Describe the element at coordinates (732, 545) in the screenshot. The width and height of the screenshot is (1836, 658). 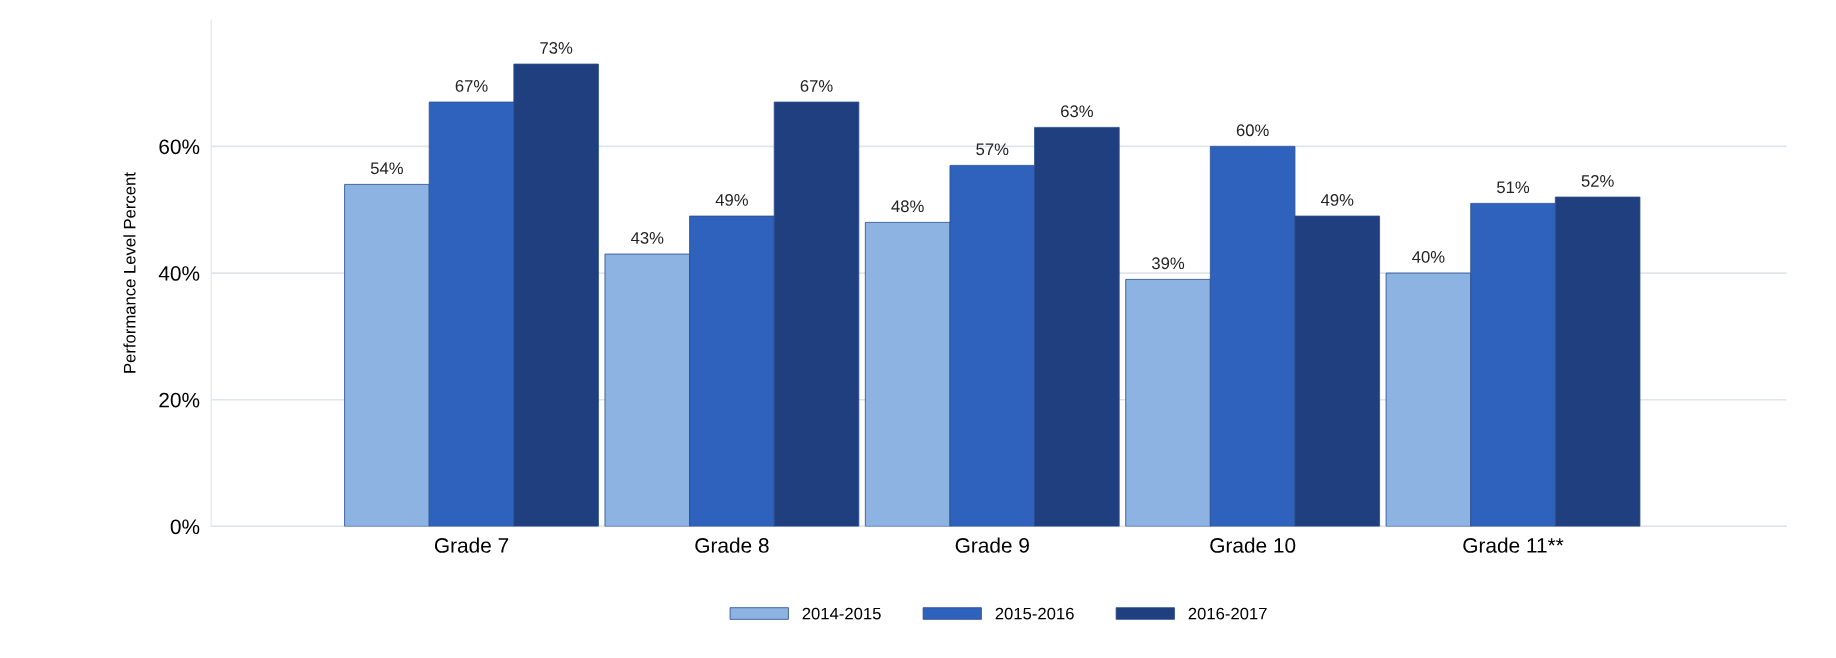
I see `x-tick-label: Grade 8` at that location.